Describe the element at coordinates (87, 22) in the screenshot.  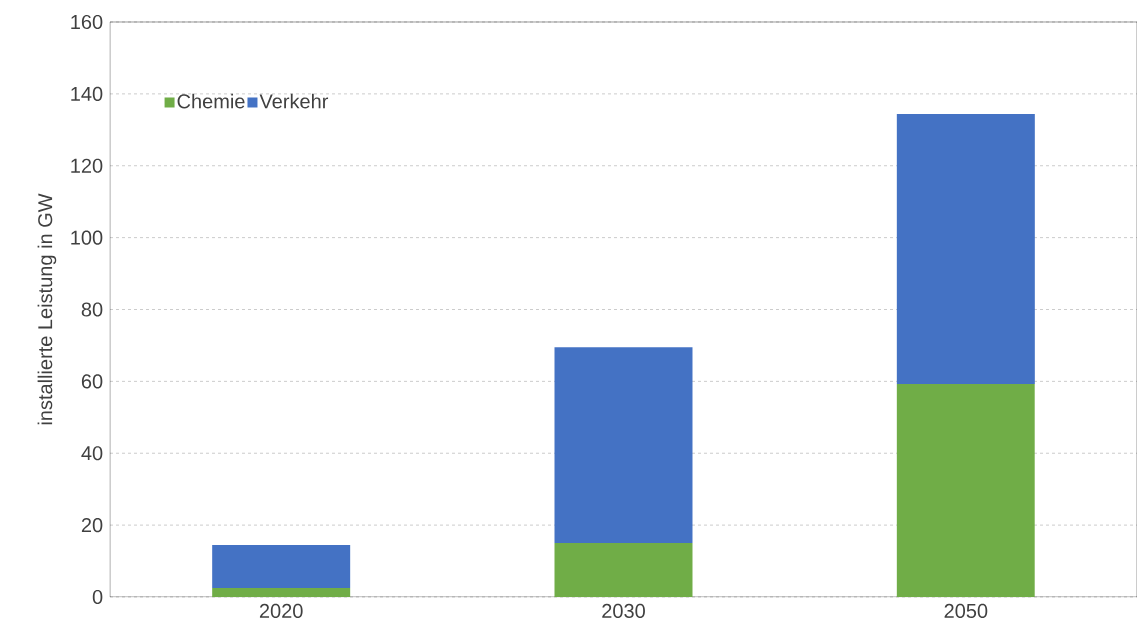
I see `y-tick-label: 160` at that location.